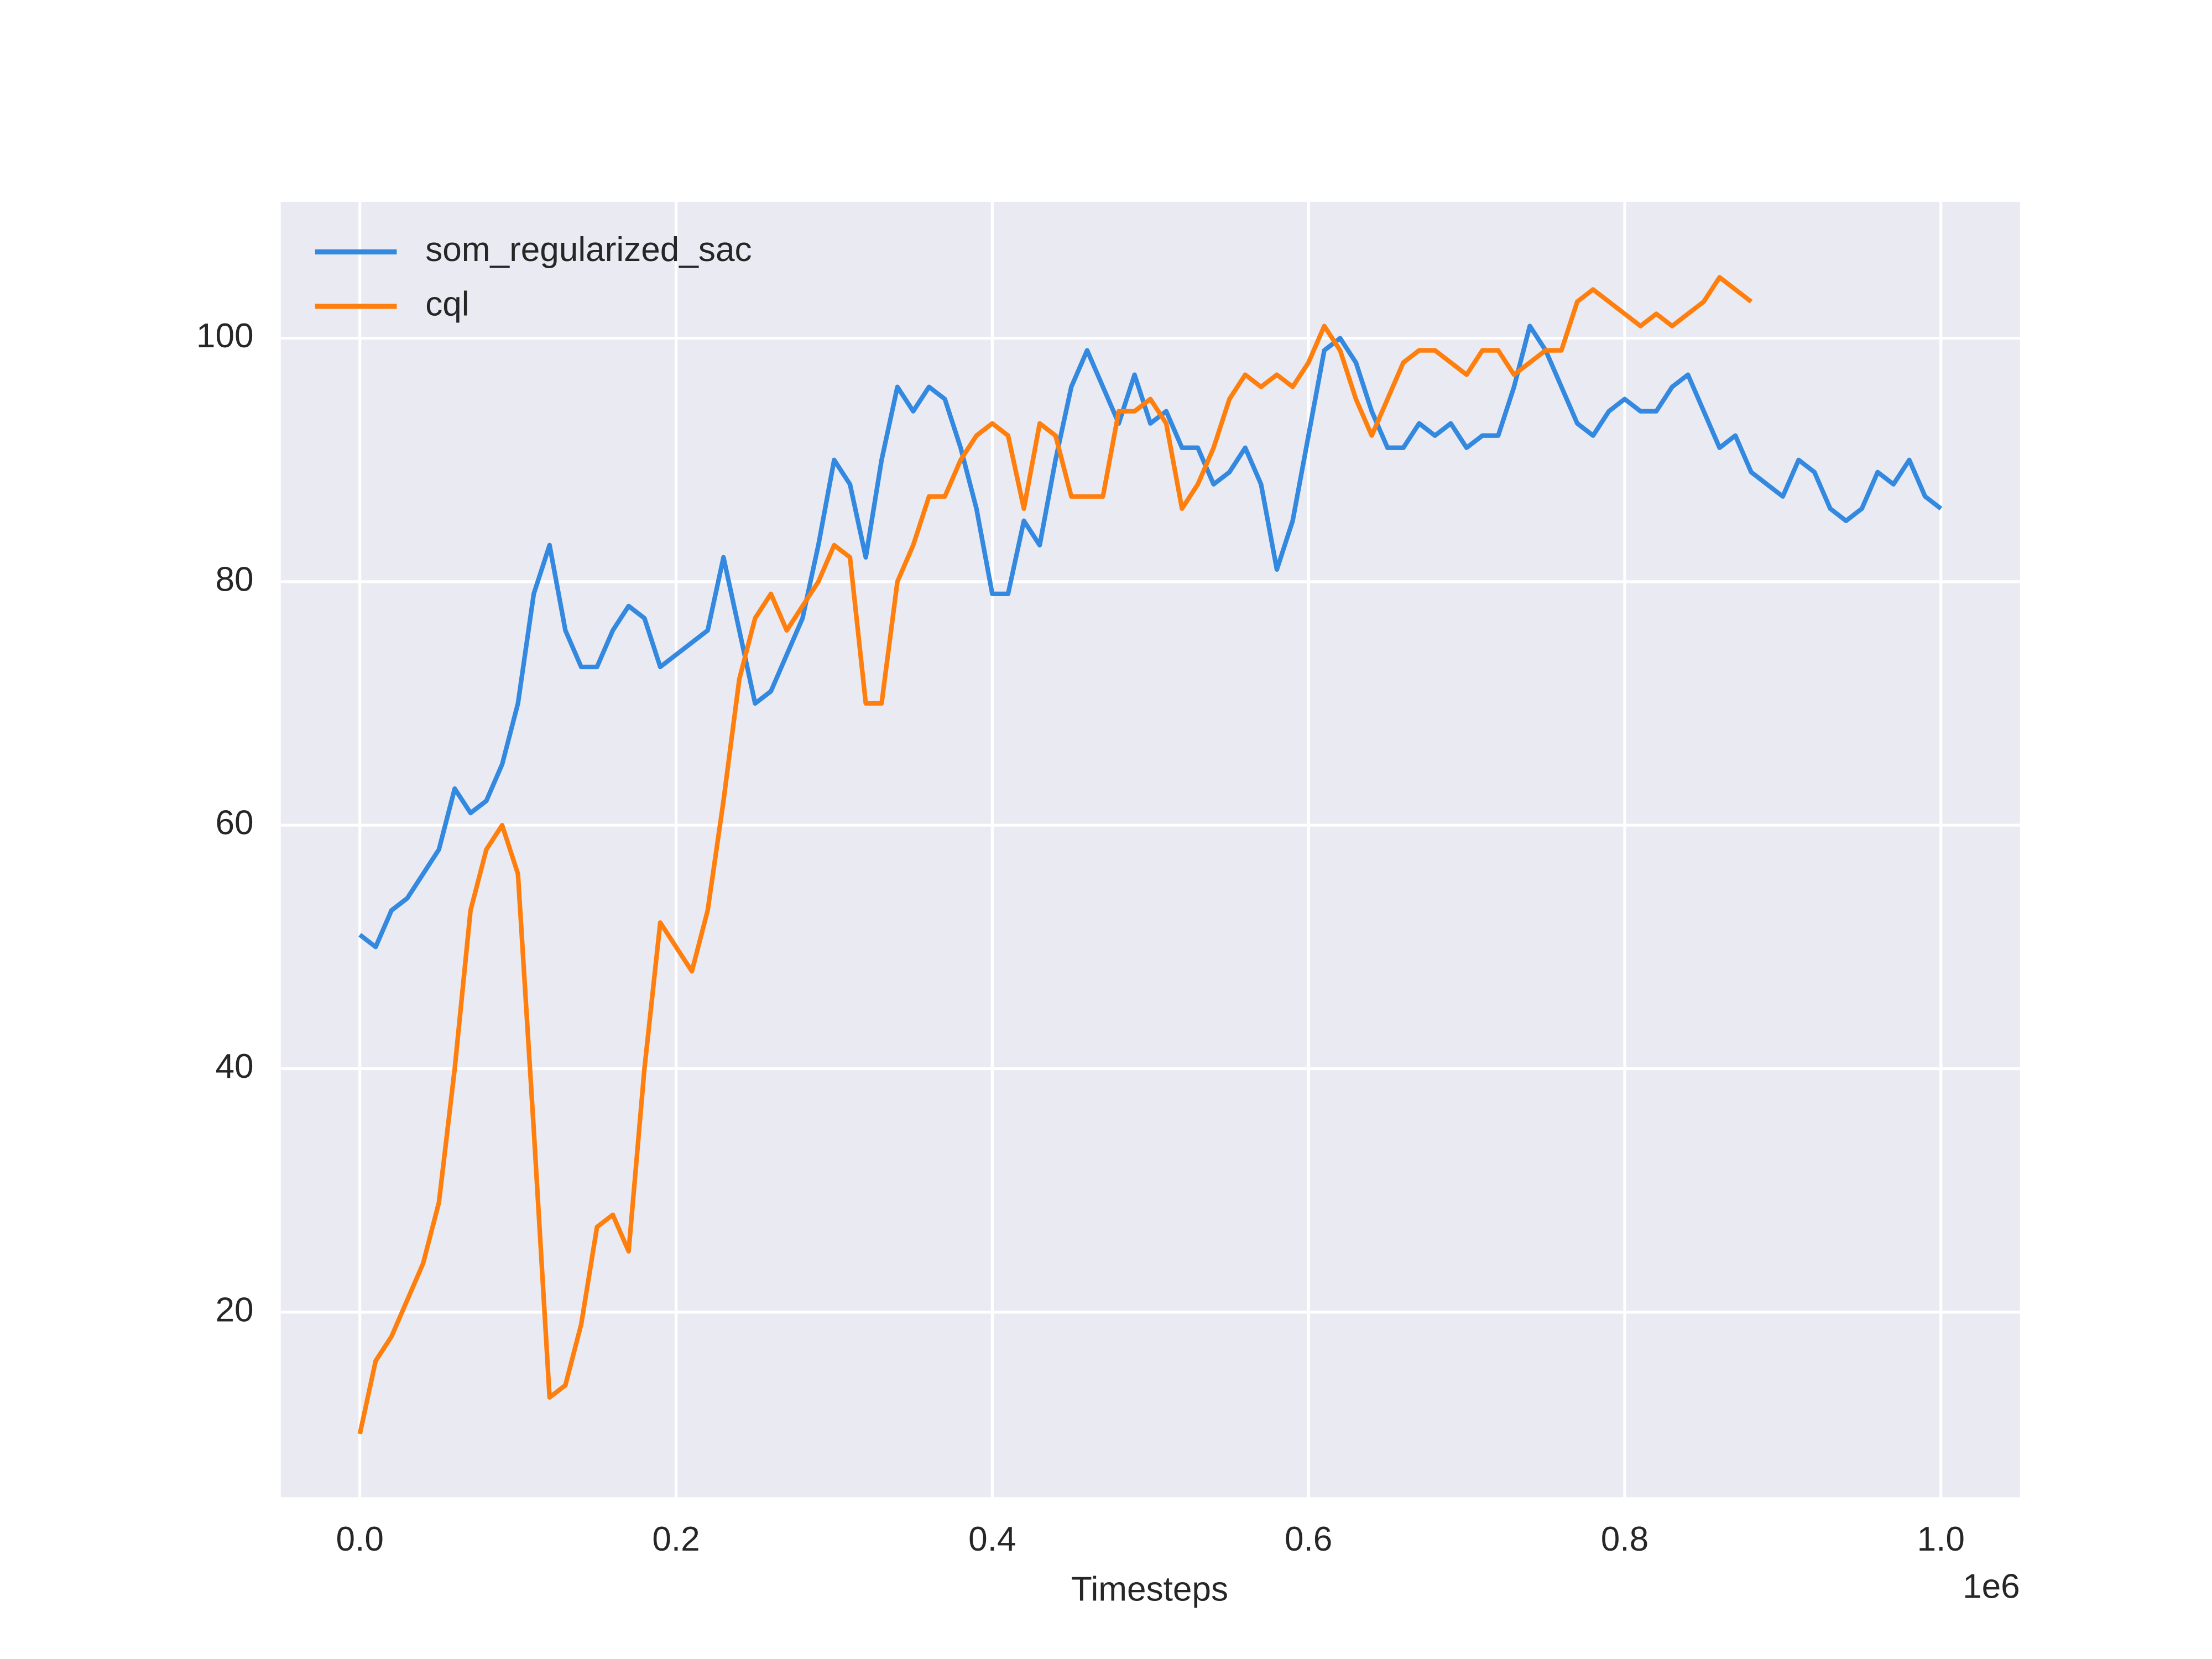  What do you see at coordinates (234, 579) in the screenshot?
I see `y-tick-label: 80` at bounding box center [234, 579].